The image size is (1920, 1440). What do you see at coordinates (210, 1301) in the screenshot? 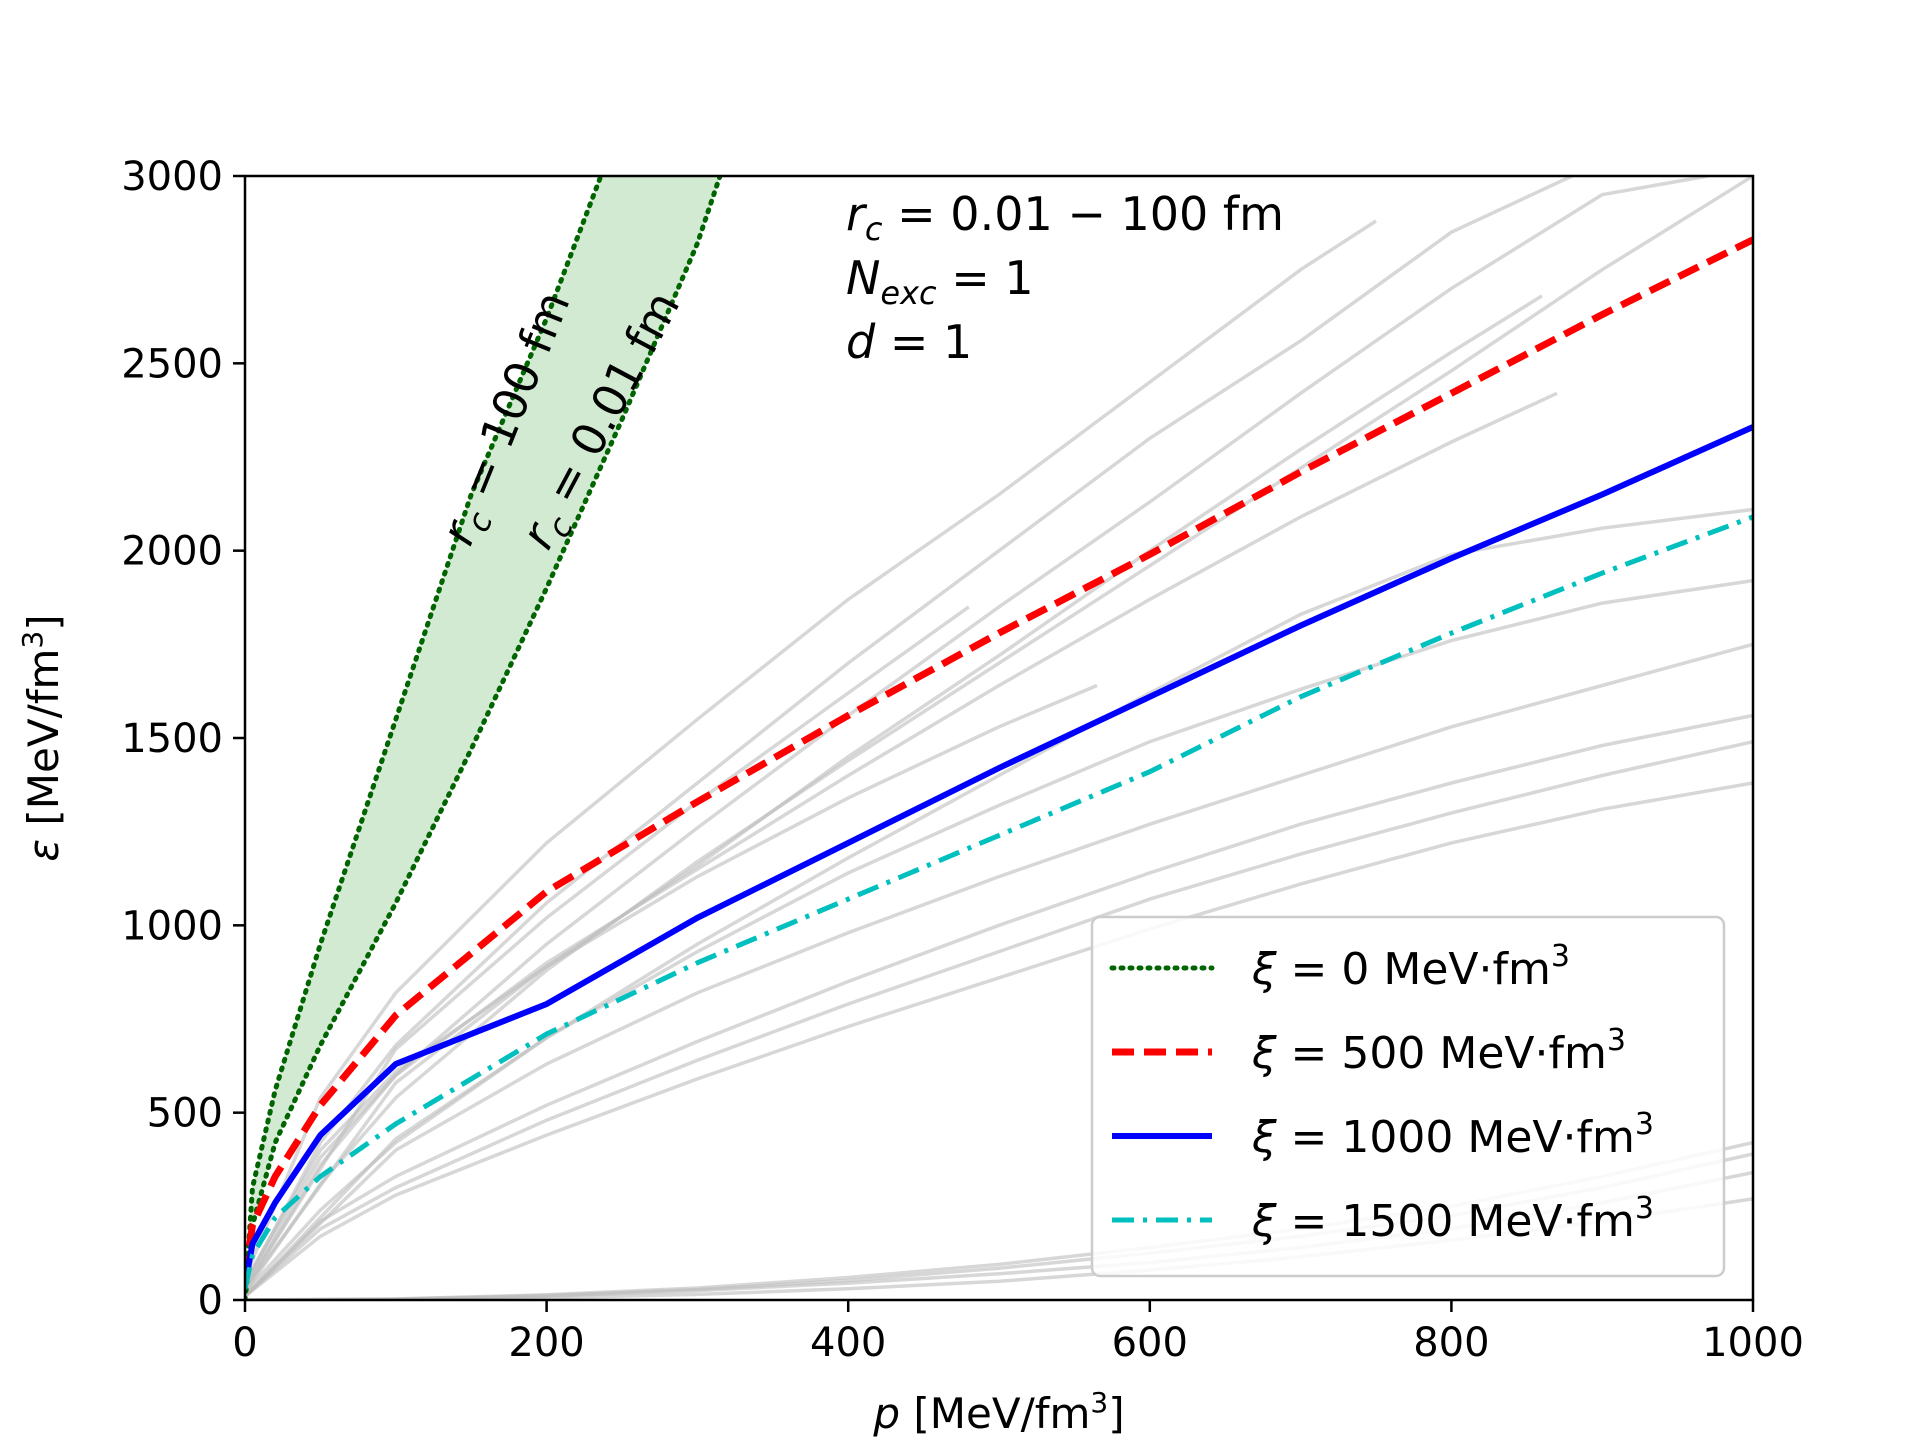
I see `y-tick-label-0: 0` at bounding box center [210, 1301].